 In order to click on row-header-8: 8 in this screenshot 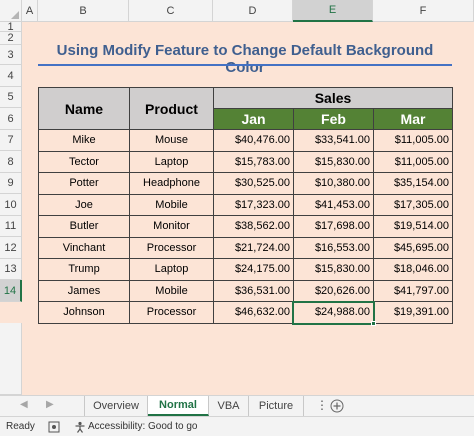, I will do `click(11, 162)`.